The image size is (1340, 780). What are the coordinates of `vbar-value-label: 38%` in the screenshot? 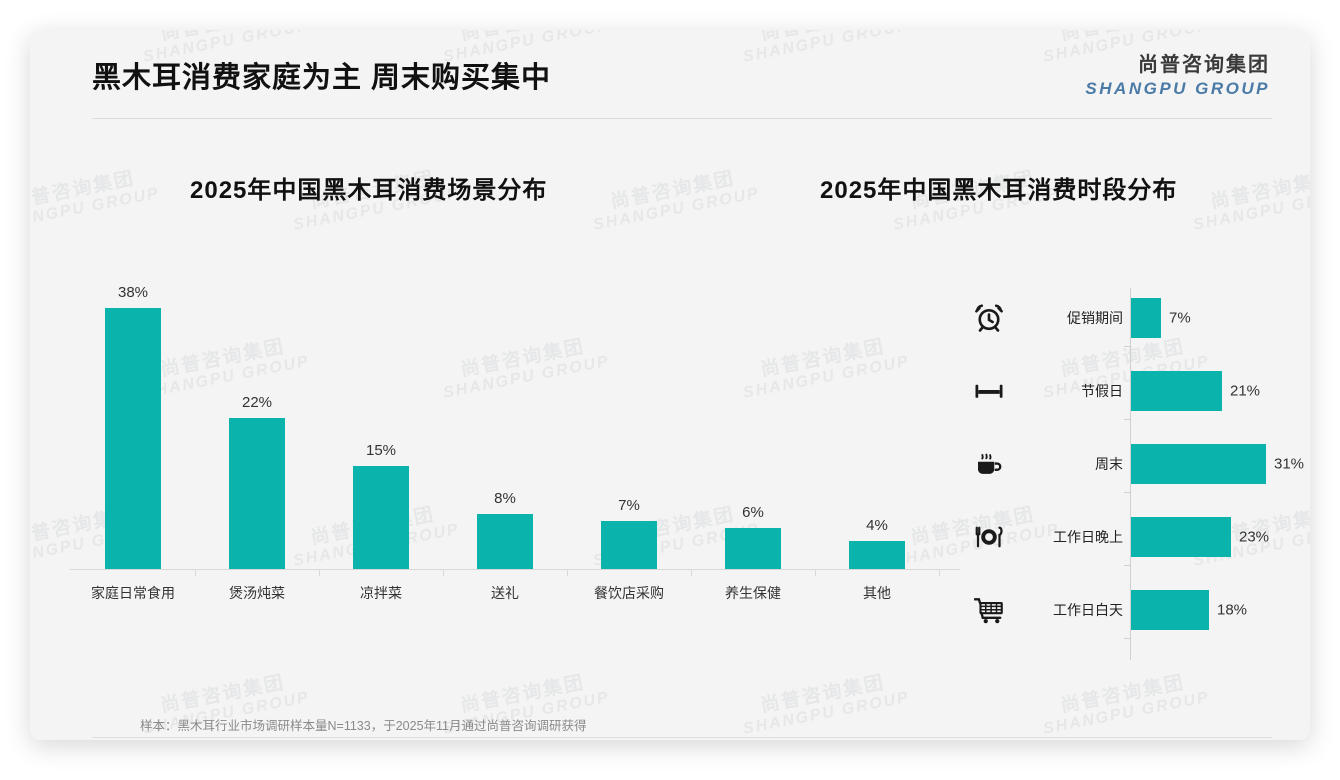 It's located at (133, 292).